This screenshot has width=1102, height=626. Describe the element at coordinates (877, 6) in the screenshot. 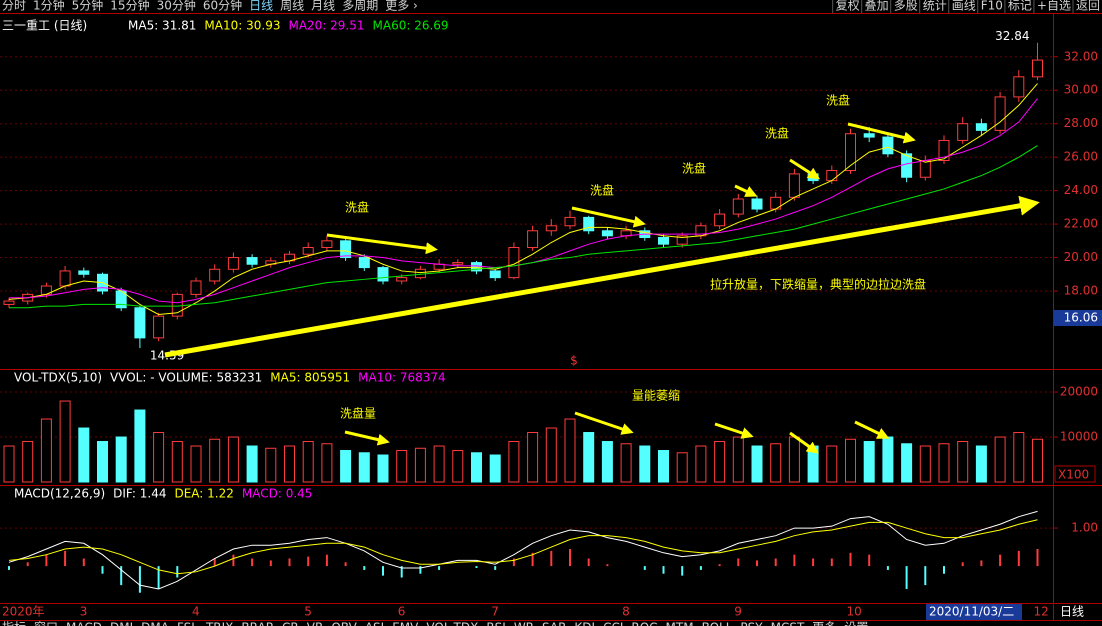

I see `toolbar-button: 叠加` at that location.